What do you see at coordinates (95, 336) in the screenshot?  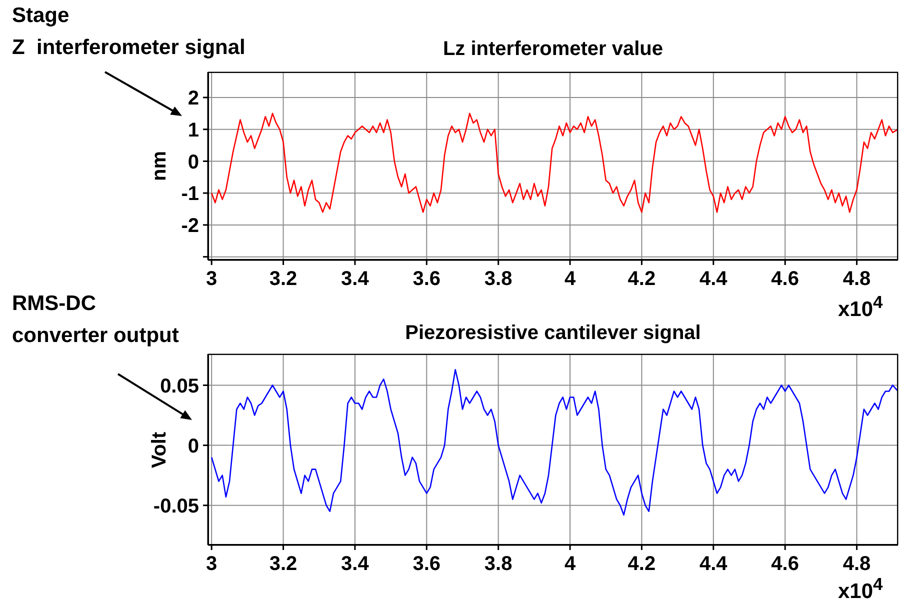 I see `text: converter output` at bounding box center [95, 336].